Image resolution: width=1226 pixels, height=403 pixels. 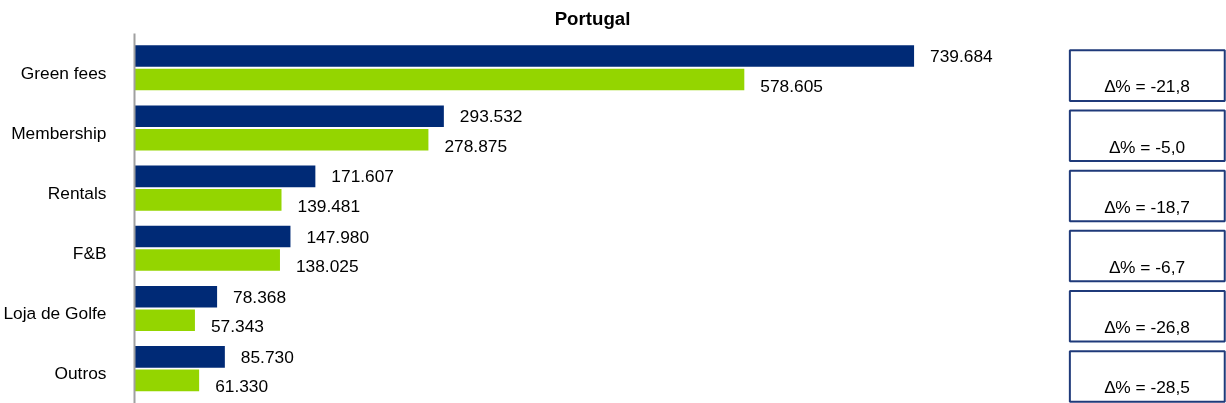 What do you see at coordinates (237, 326) in the screenshot?
I see `data-label: 57.343` at bounding box center [237, 326].